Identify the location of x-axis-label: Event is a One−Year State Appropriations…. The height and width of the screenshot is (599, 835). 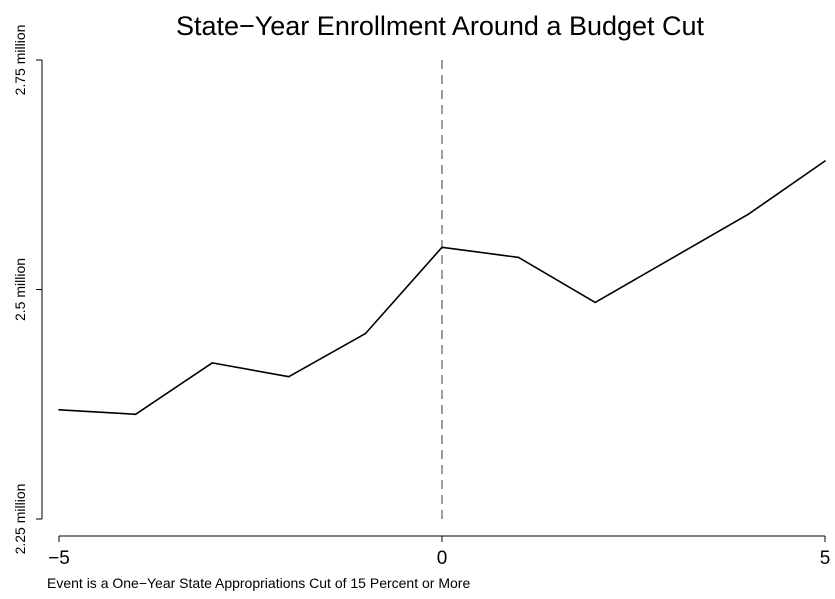
(258, 583).